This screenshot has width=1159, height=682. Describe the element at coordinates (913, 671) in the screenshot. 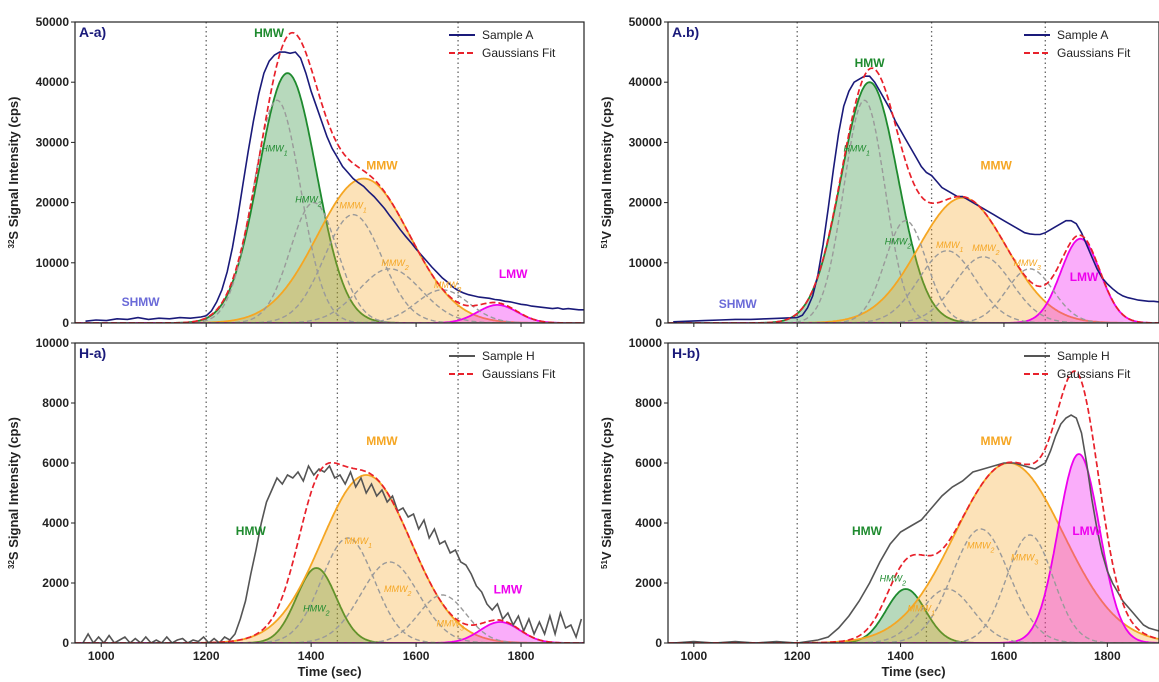

I see `x-axis-label: Time (sec)` at that location.